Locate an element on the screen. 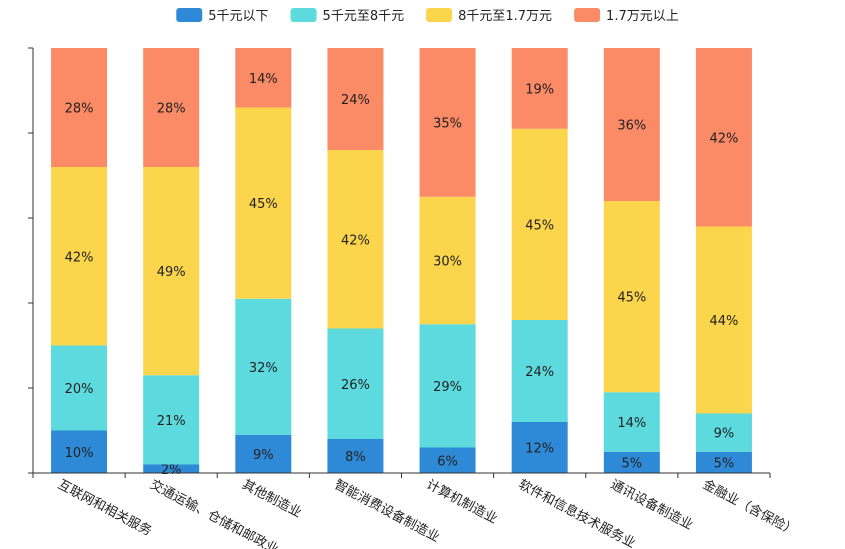  data-label: 12% is located at coordinates (539, 449).